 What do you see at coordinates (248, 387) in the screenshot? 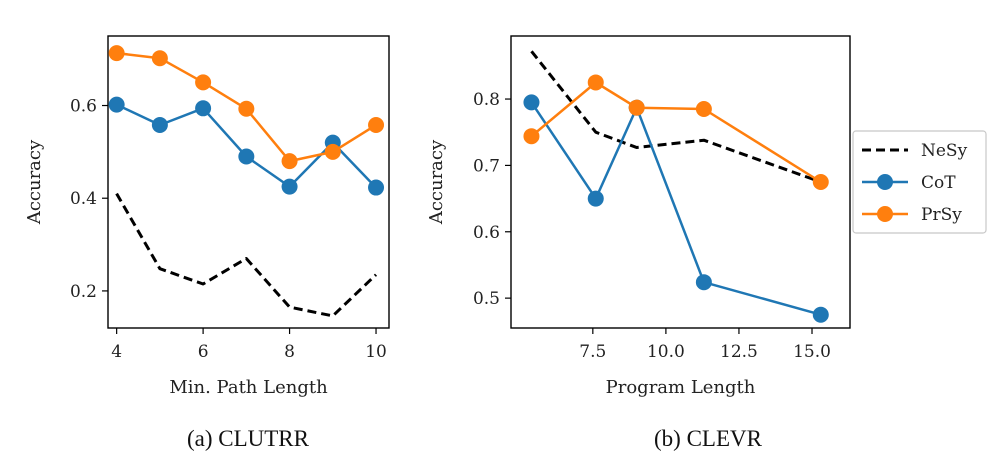
I see `x-axis-label-clutrr: Min. Path Length` at bounding box center [248, 387].